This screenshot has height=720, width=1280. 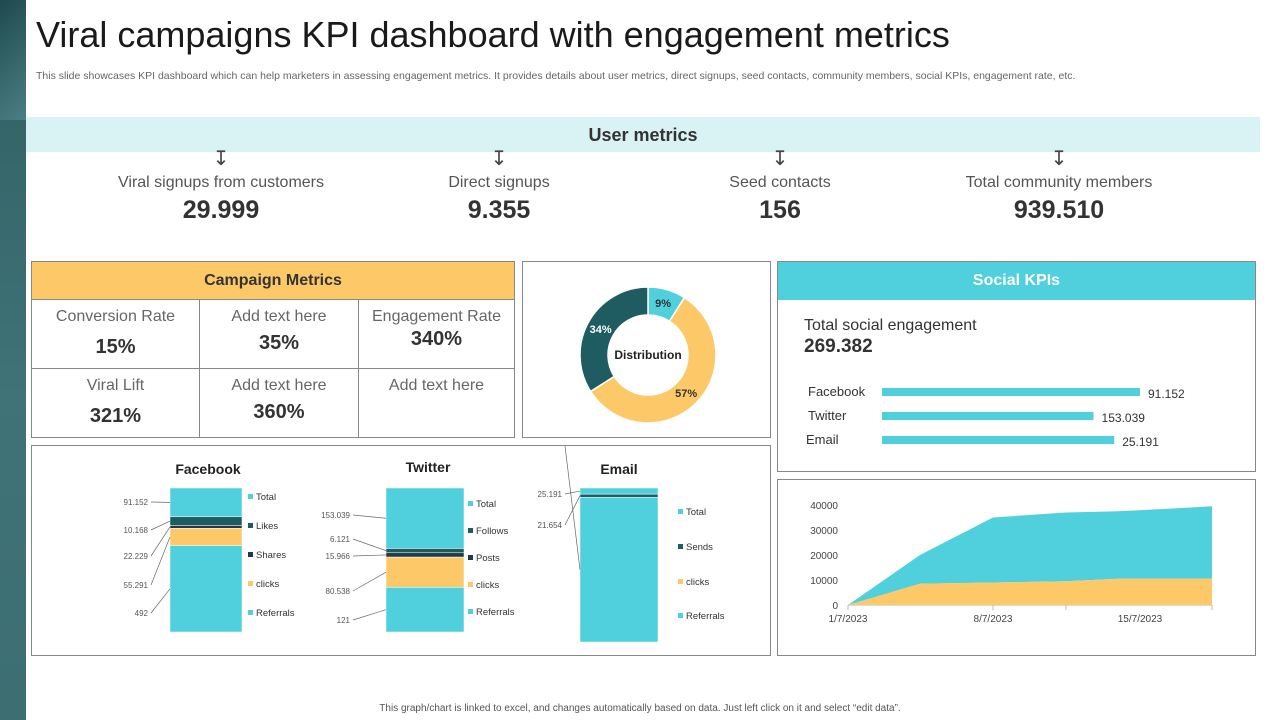 I want to click on cell-value: 321%, so click(x=115, y=416).